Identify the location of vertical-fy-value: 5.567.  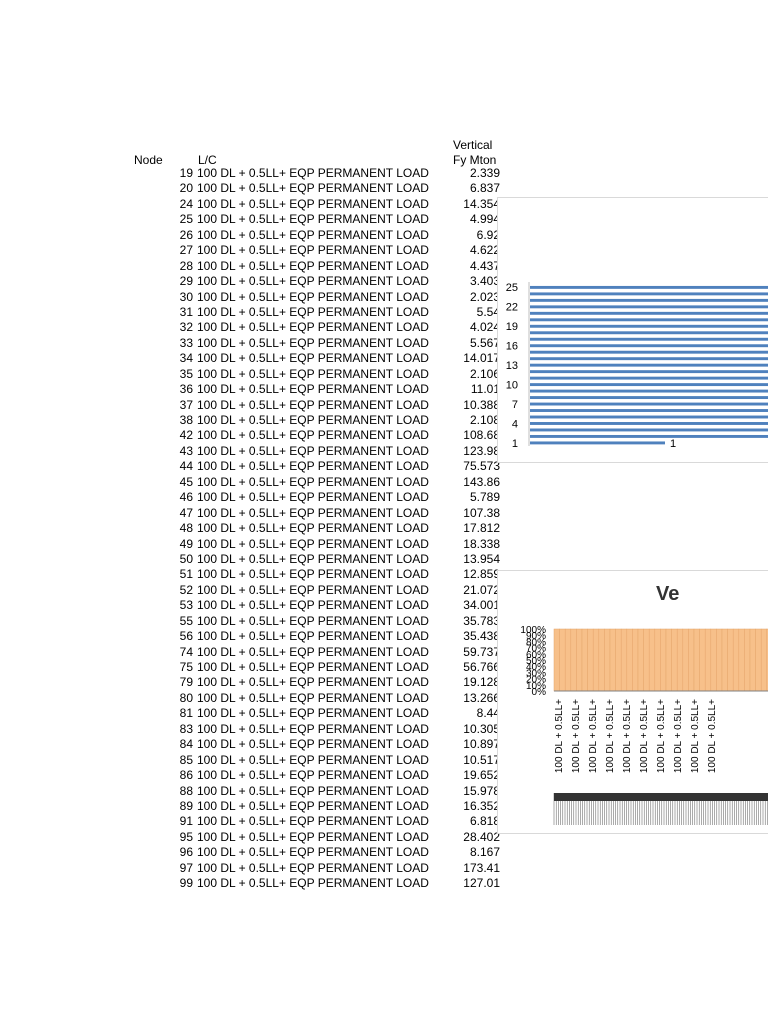
(484, 342).